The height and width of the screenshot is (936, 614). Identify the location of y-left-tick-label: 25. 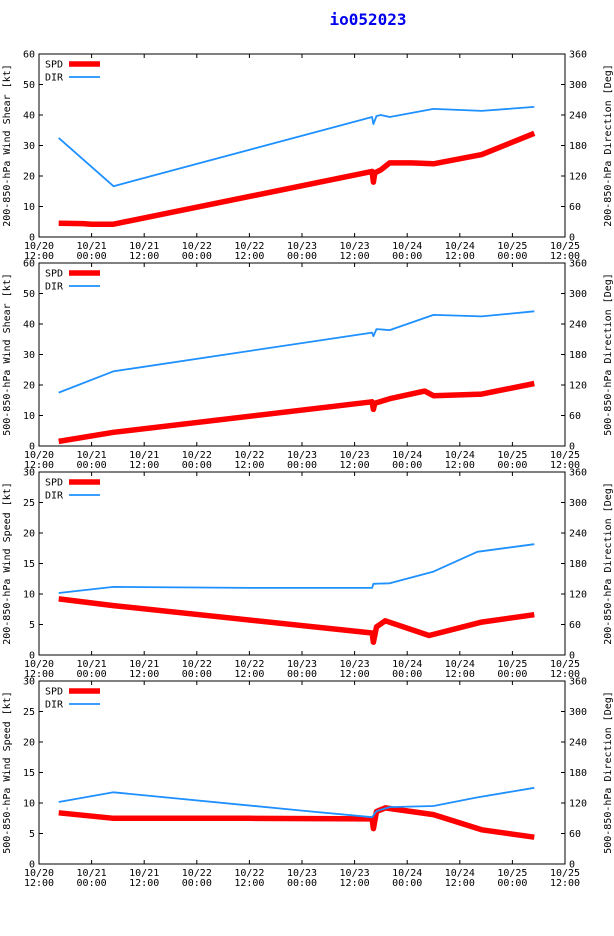
(29, 503).